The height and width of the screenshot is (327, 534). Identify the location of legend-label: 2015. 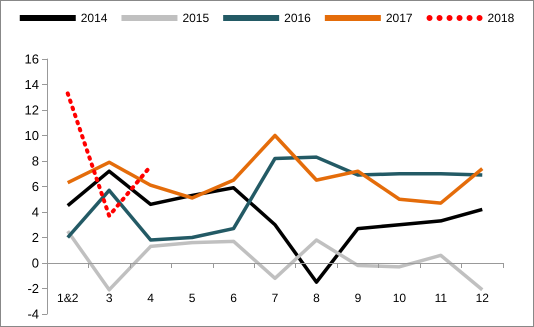
(196, 18).